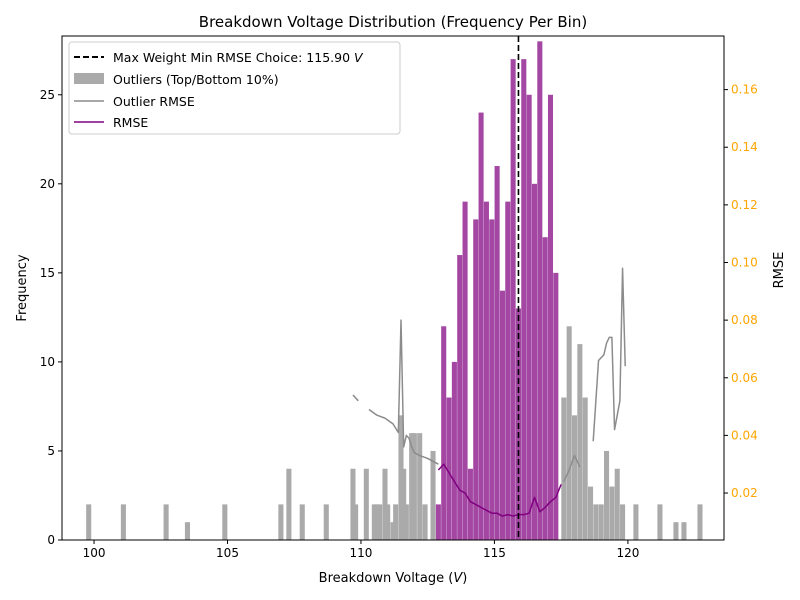 The width and height of the screenshot is (800, 600). I want to click on y-left-tick-label: 5, so click(51, 451).